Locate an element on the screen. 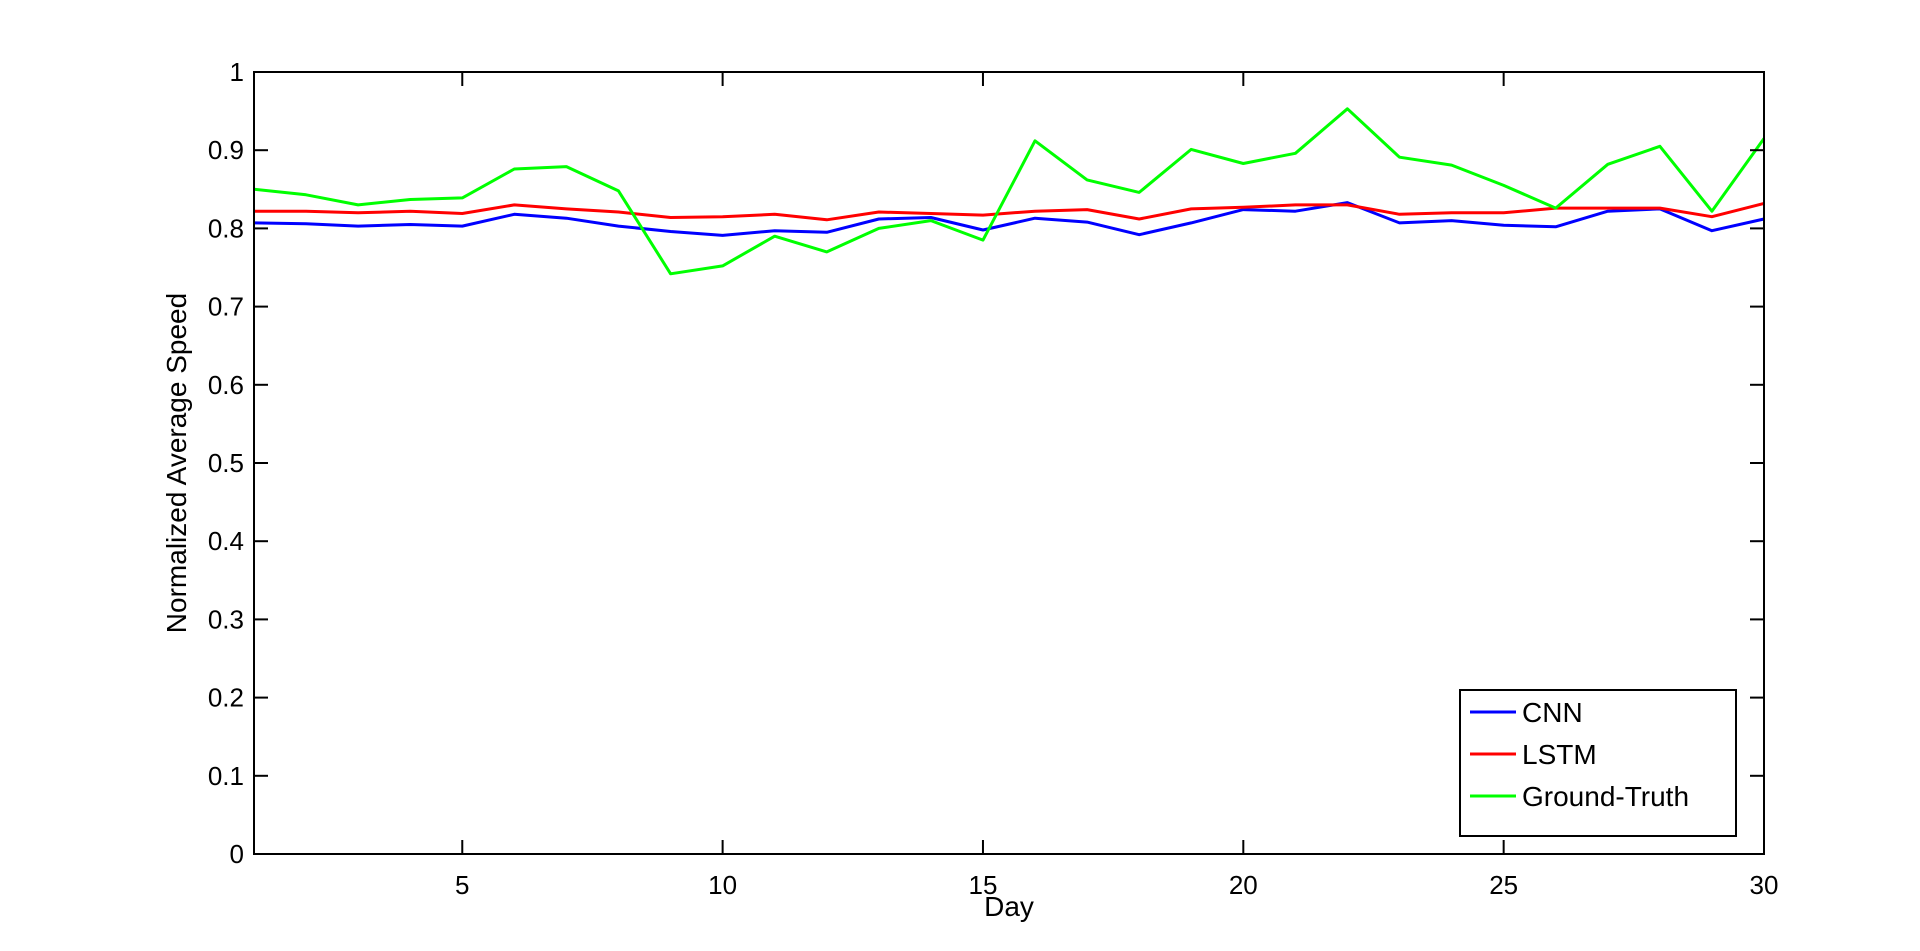 The height and width of the screenshot is (951, 1920). y-tick-label: 0.2 is located at coordinates (226, 698).